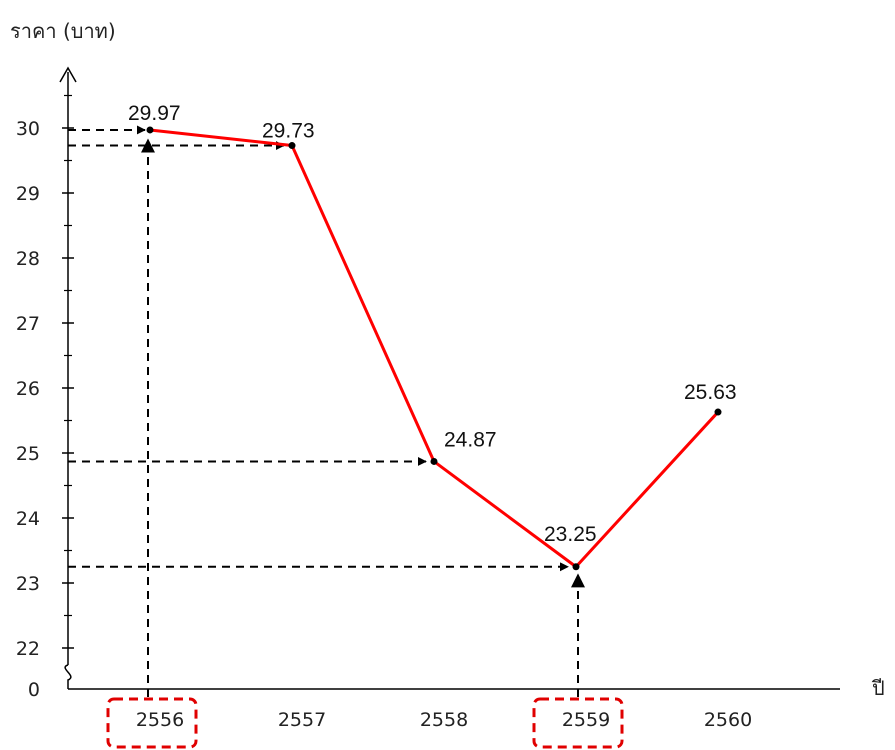 This screenshot has height=750, width=895. I want to click on y-tick-label: 28, so click(28, 259).